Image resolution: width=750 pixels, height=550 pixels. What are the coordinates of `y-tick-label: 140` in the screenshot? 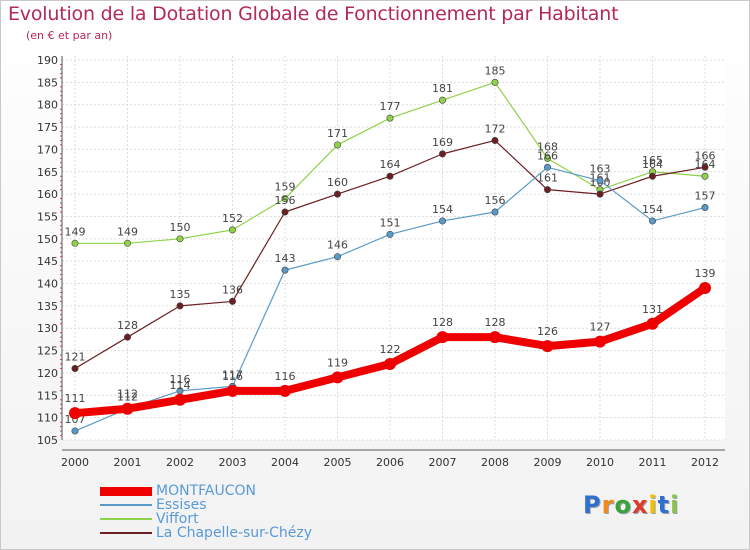 It's located at (47, 284).